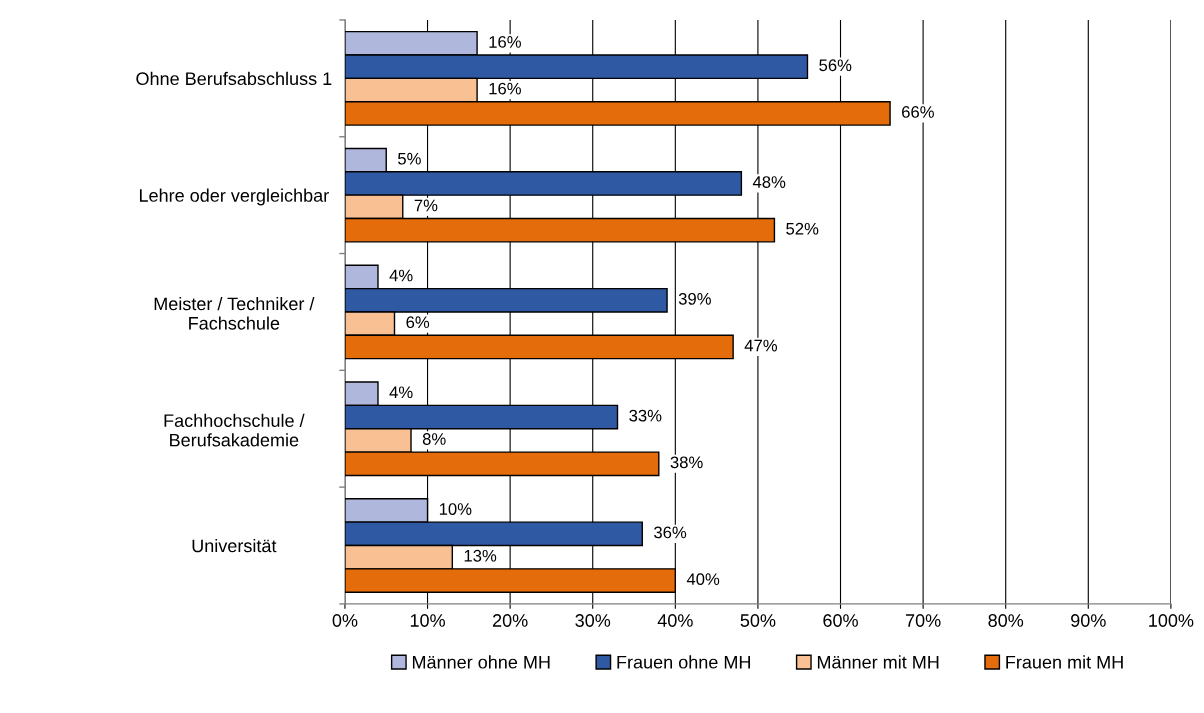 This screenshot has height=713, width=1204. What do you see at coordinates (418, 322) in the screenshot?
I see `data-label: 6%` at bounding box center [418, 322].